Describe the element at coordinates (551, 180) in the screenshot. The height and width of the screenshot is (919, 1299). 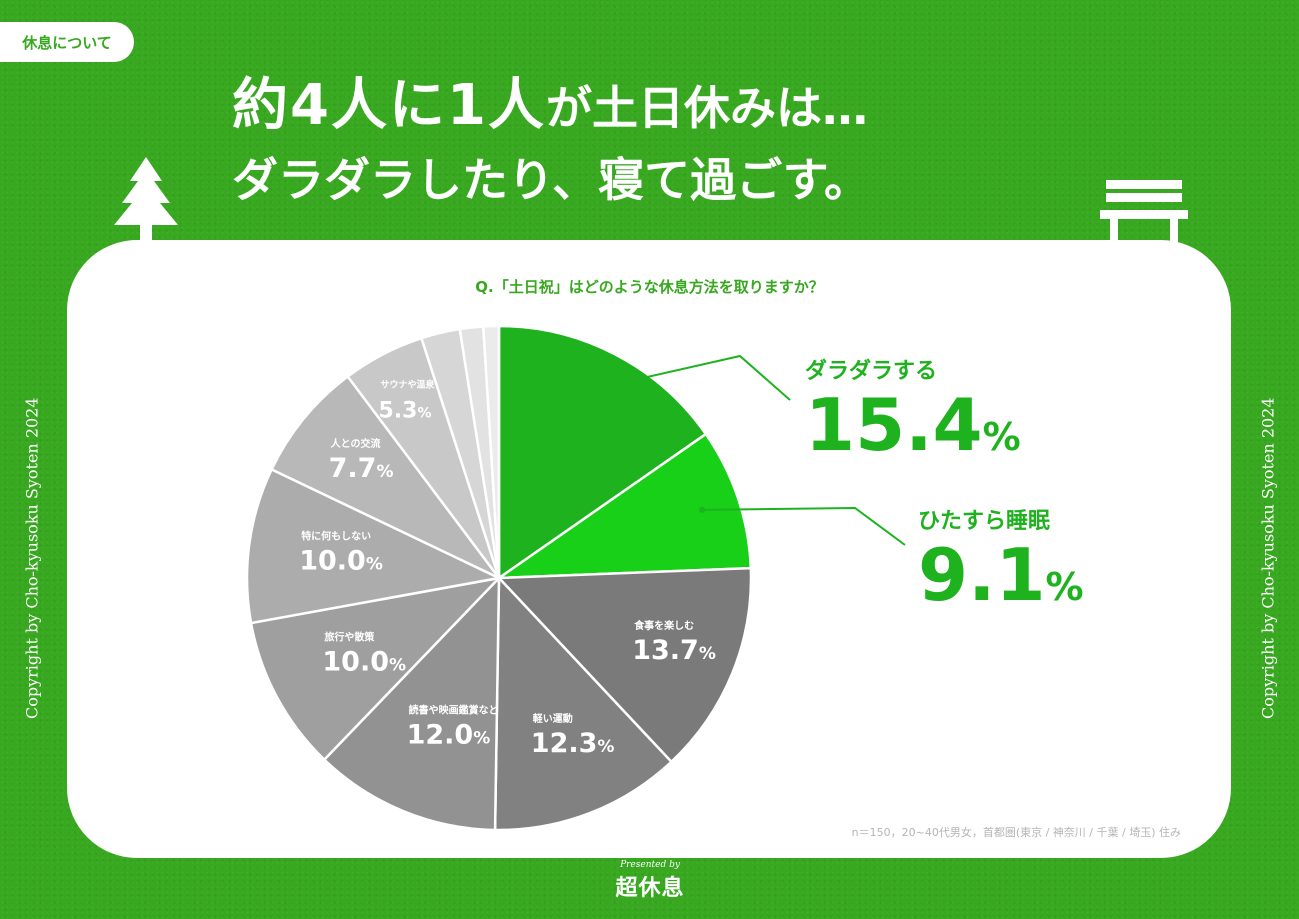
I see `headline-line-2: ダラダラしたり、寝て過ごす。` at that location.